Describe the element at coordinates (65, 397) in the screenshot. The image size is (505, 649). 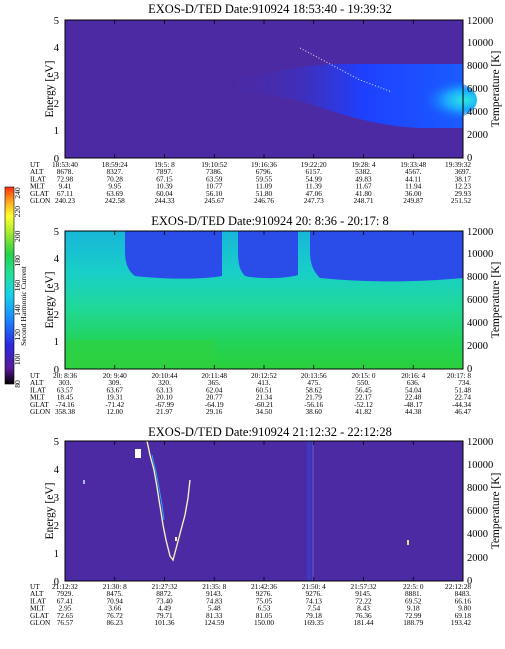
I see `orbit-cell: 18.45` at that location.